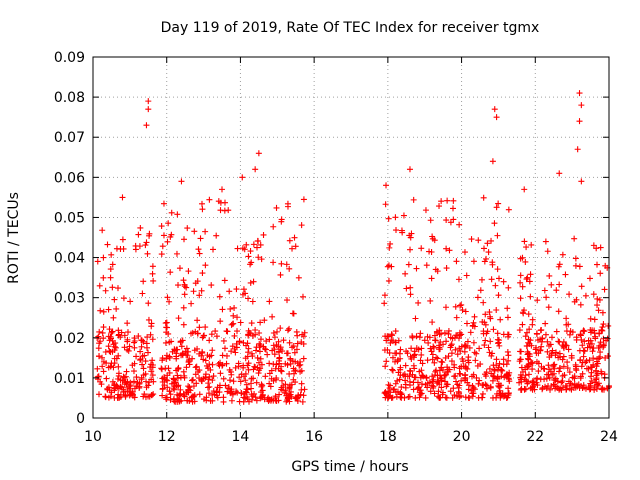 The width and height of the screenshot is (640, 480). What do you see at coordinates (167, 437) in the screenshot?
I see `x-tick-label: 12` at bounding box center [167, 437].